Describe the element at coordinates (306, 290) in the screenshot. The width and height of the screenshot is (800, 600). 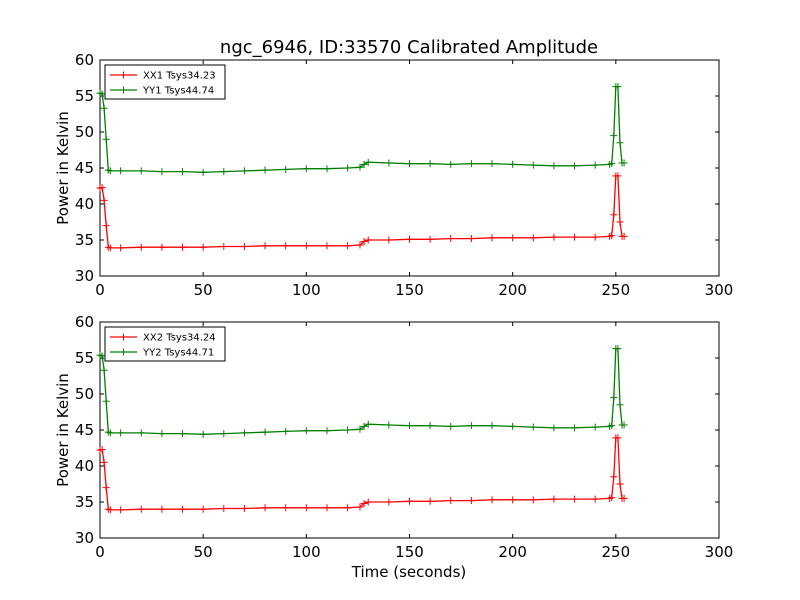
I see `x-tick-label: 100` at that location.